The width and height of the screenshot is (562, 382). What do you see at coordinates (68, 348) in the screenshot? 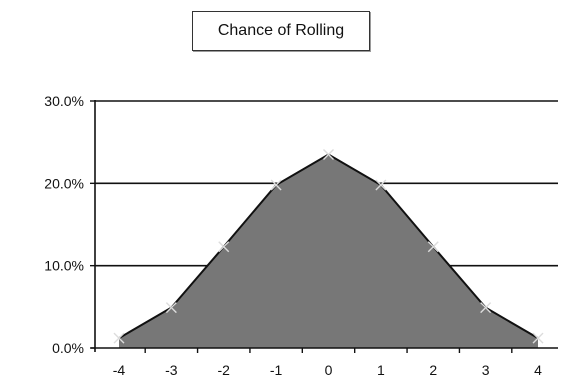
I see `y-tick-label-0: 0.0%` at bounding box center [68, 348].